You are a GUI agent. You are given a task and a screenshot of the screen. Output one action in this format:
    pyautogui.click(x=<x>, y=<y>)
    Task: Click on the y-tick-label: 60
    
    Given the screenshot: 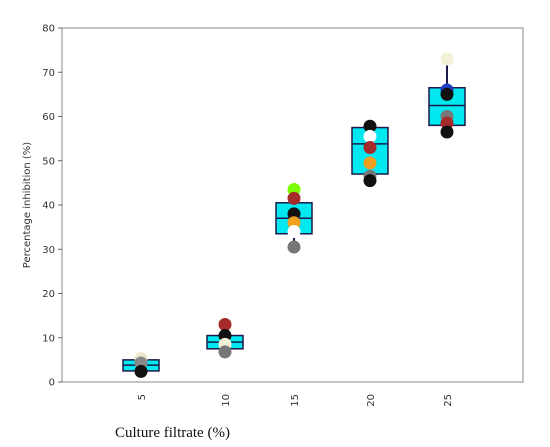 What is the action you would take?
    pyautogui.click(x=48, y=117)
    